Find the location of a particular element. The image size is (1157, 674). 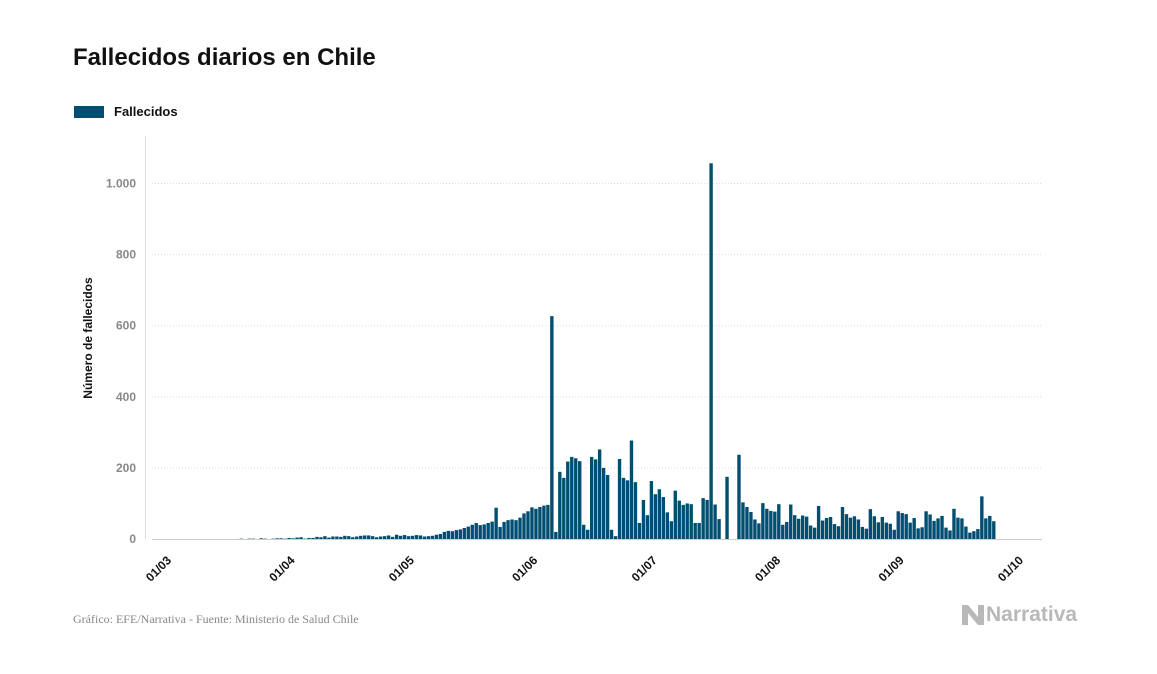

legend: Fallecidos is located at coordinates (126, 111).